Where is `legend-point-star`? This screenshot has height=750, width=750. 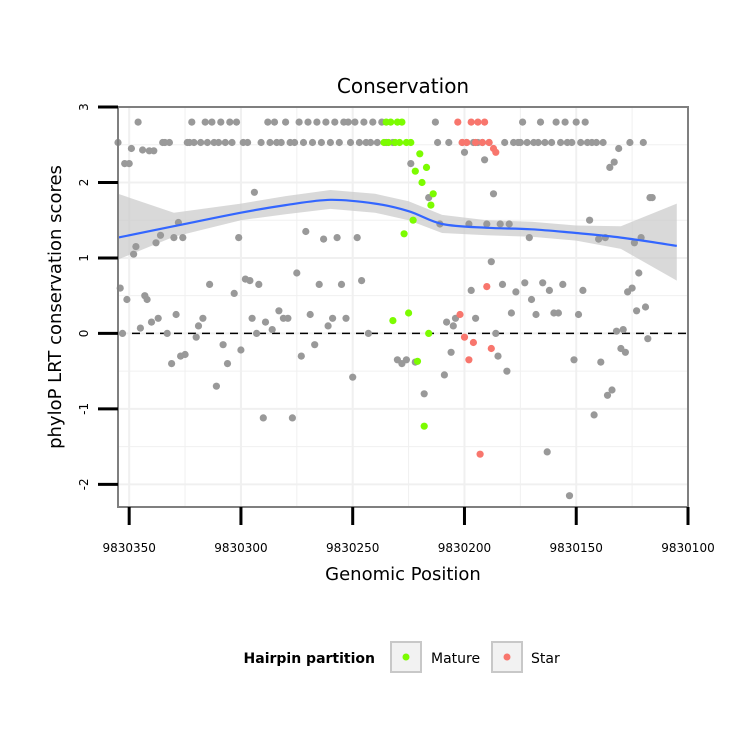
legend-point-star is located at coordinates (507, 657).